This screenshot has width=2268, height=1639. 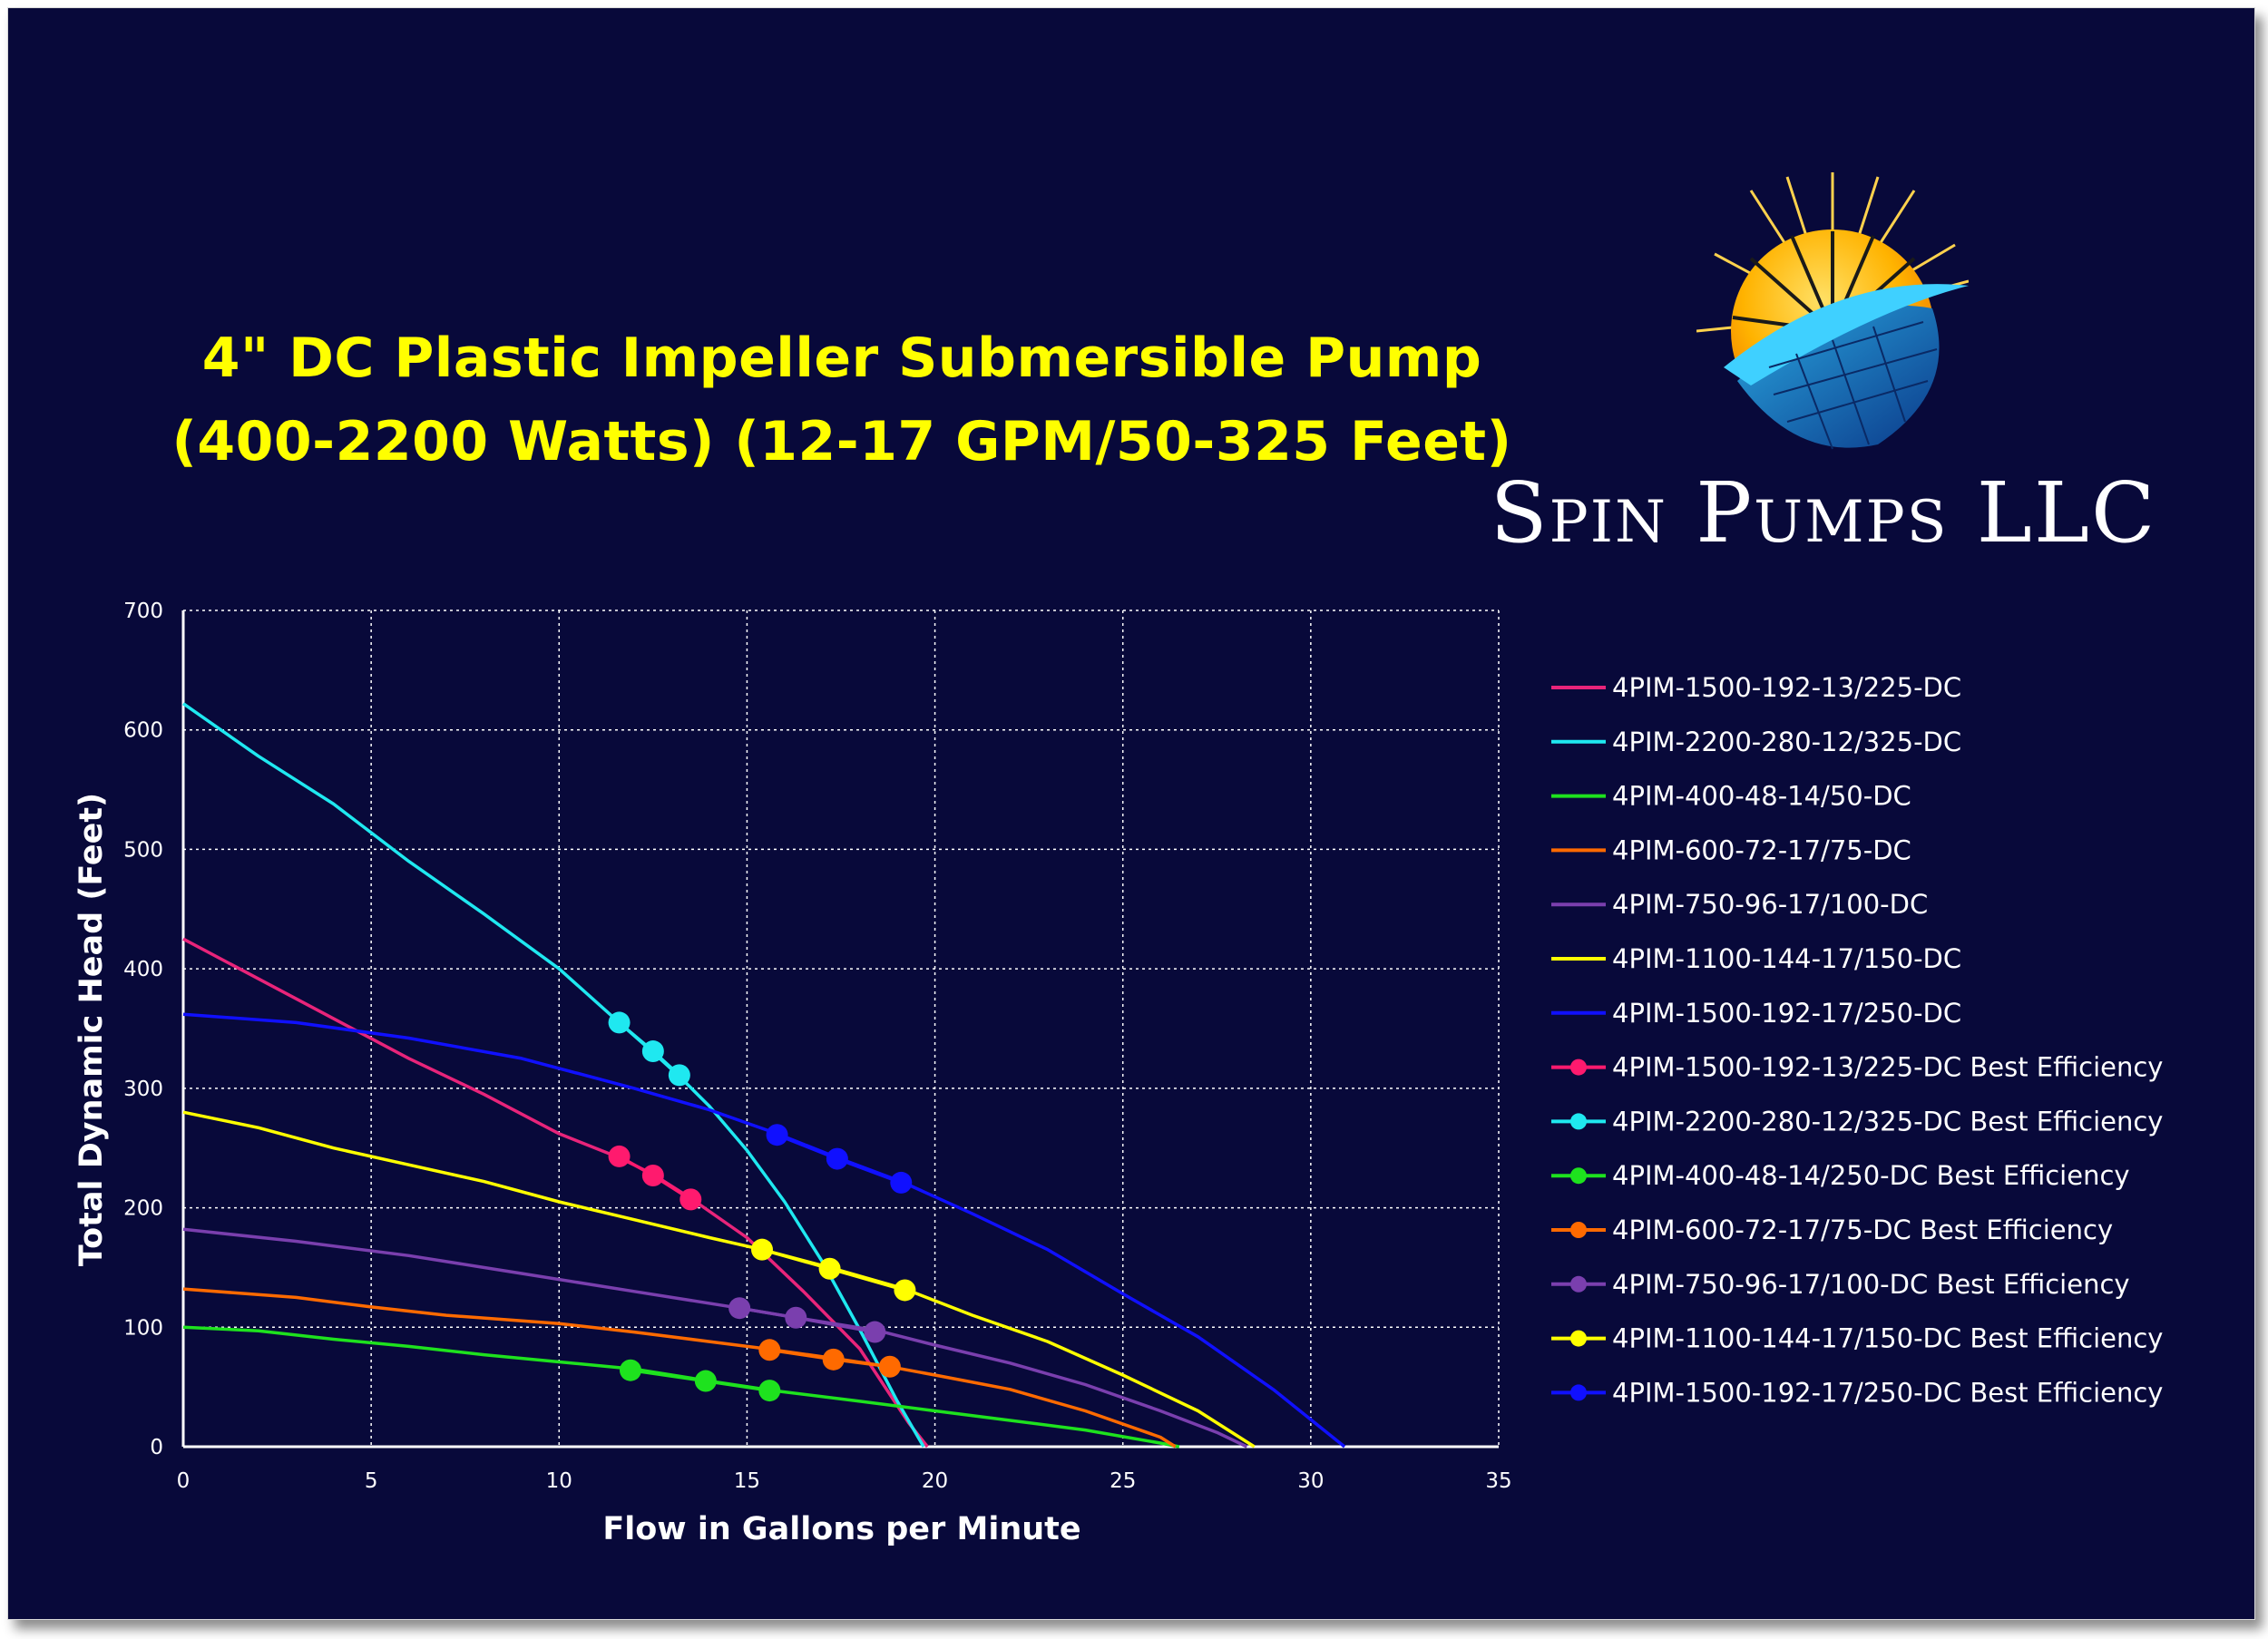 What do you see at coordinates (143, 1089) in the screenshot?
I see `y-tick-label: 300` at bounding box center [143, 1089].